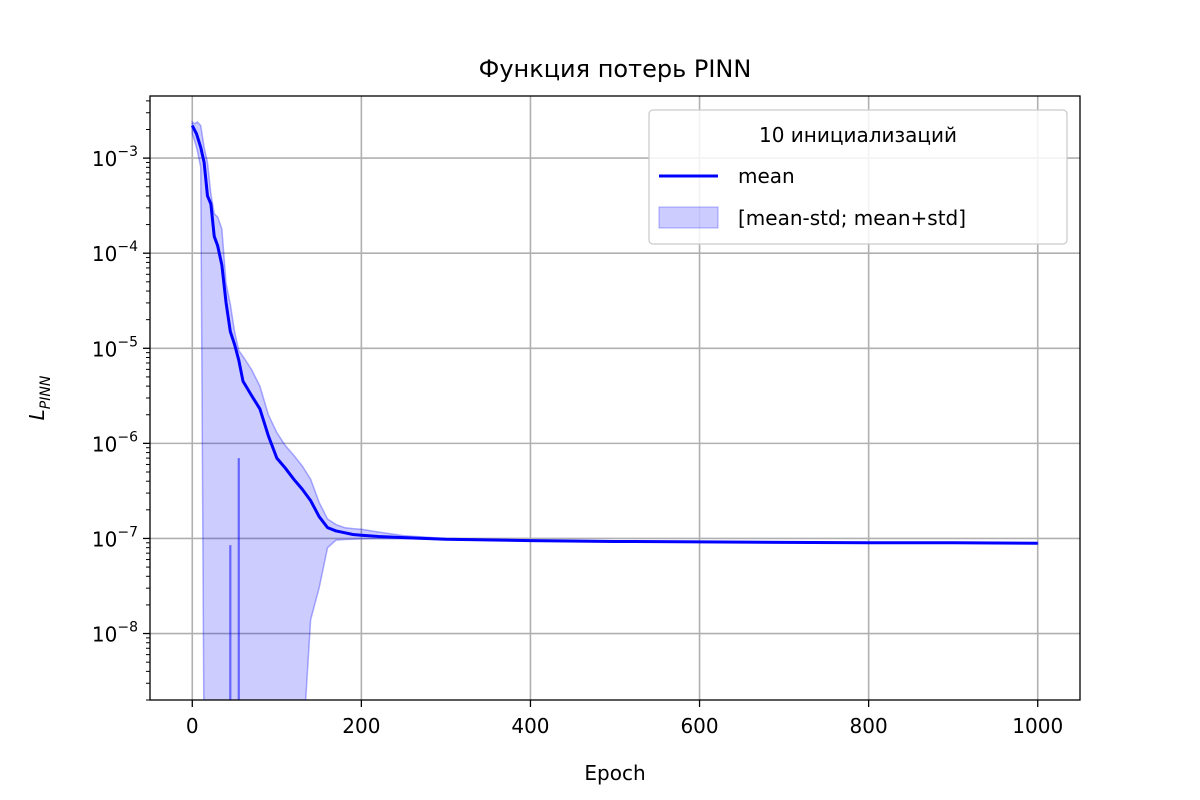 The height and width of the screenshot is (800, 1200). I want to click on x-axis-label: Epoch, so click(614, 773).